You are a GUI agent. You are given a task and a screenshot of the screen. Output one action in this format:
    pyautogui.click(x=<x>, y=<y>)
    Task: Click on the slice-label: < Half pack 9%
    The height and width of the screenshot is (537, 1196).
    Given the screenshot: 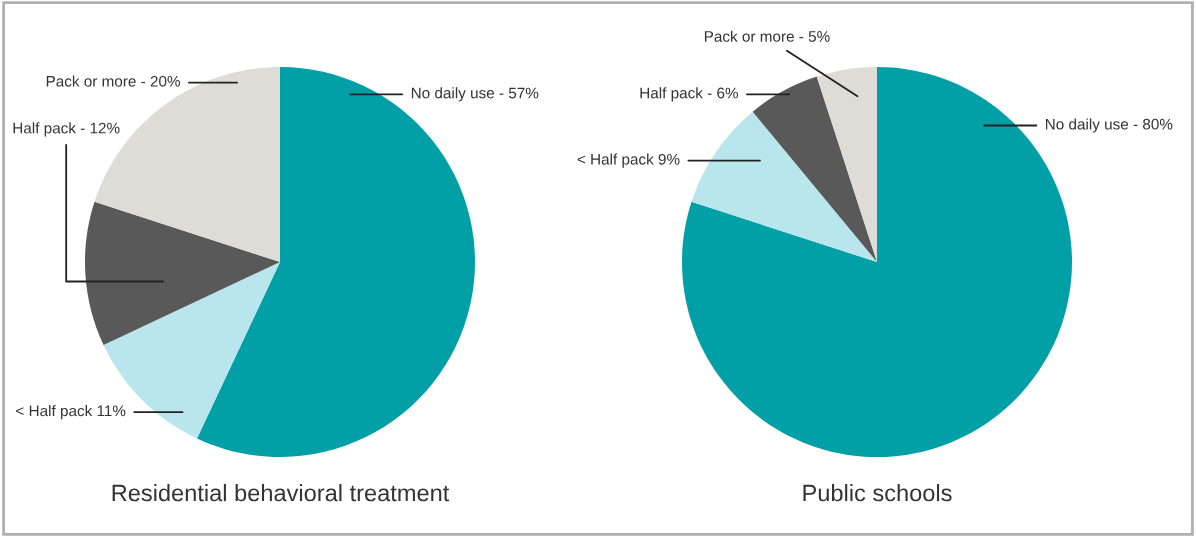 What is the action you would take?
    pyautogui.click(x=628, y=160)
    